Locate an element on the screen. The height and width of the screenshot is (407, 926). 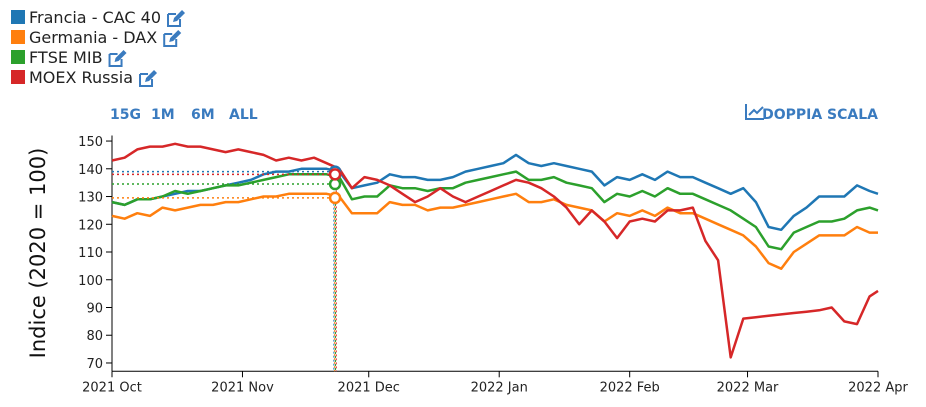
range-button: 6M is located at coordinates (203, 115).